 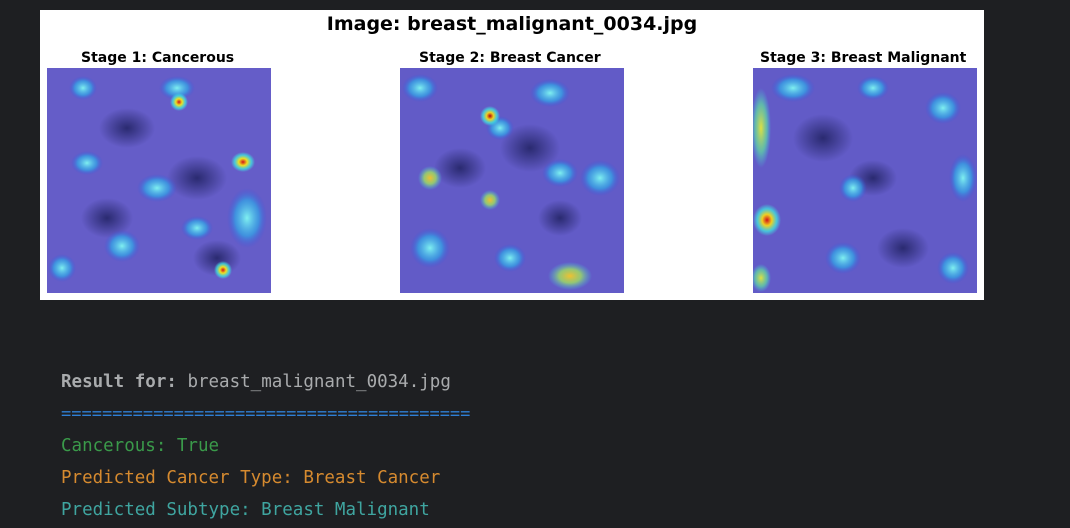 What do you see at coordinates (510, 58) in the screenshot?
I see `stage-2-title: Stage 2: Breast Cancer` at bounding box center [510, 58].